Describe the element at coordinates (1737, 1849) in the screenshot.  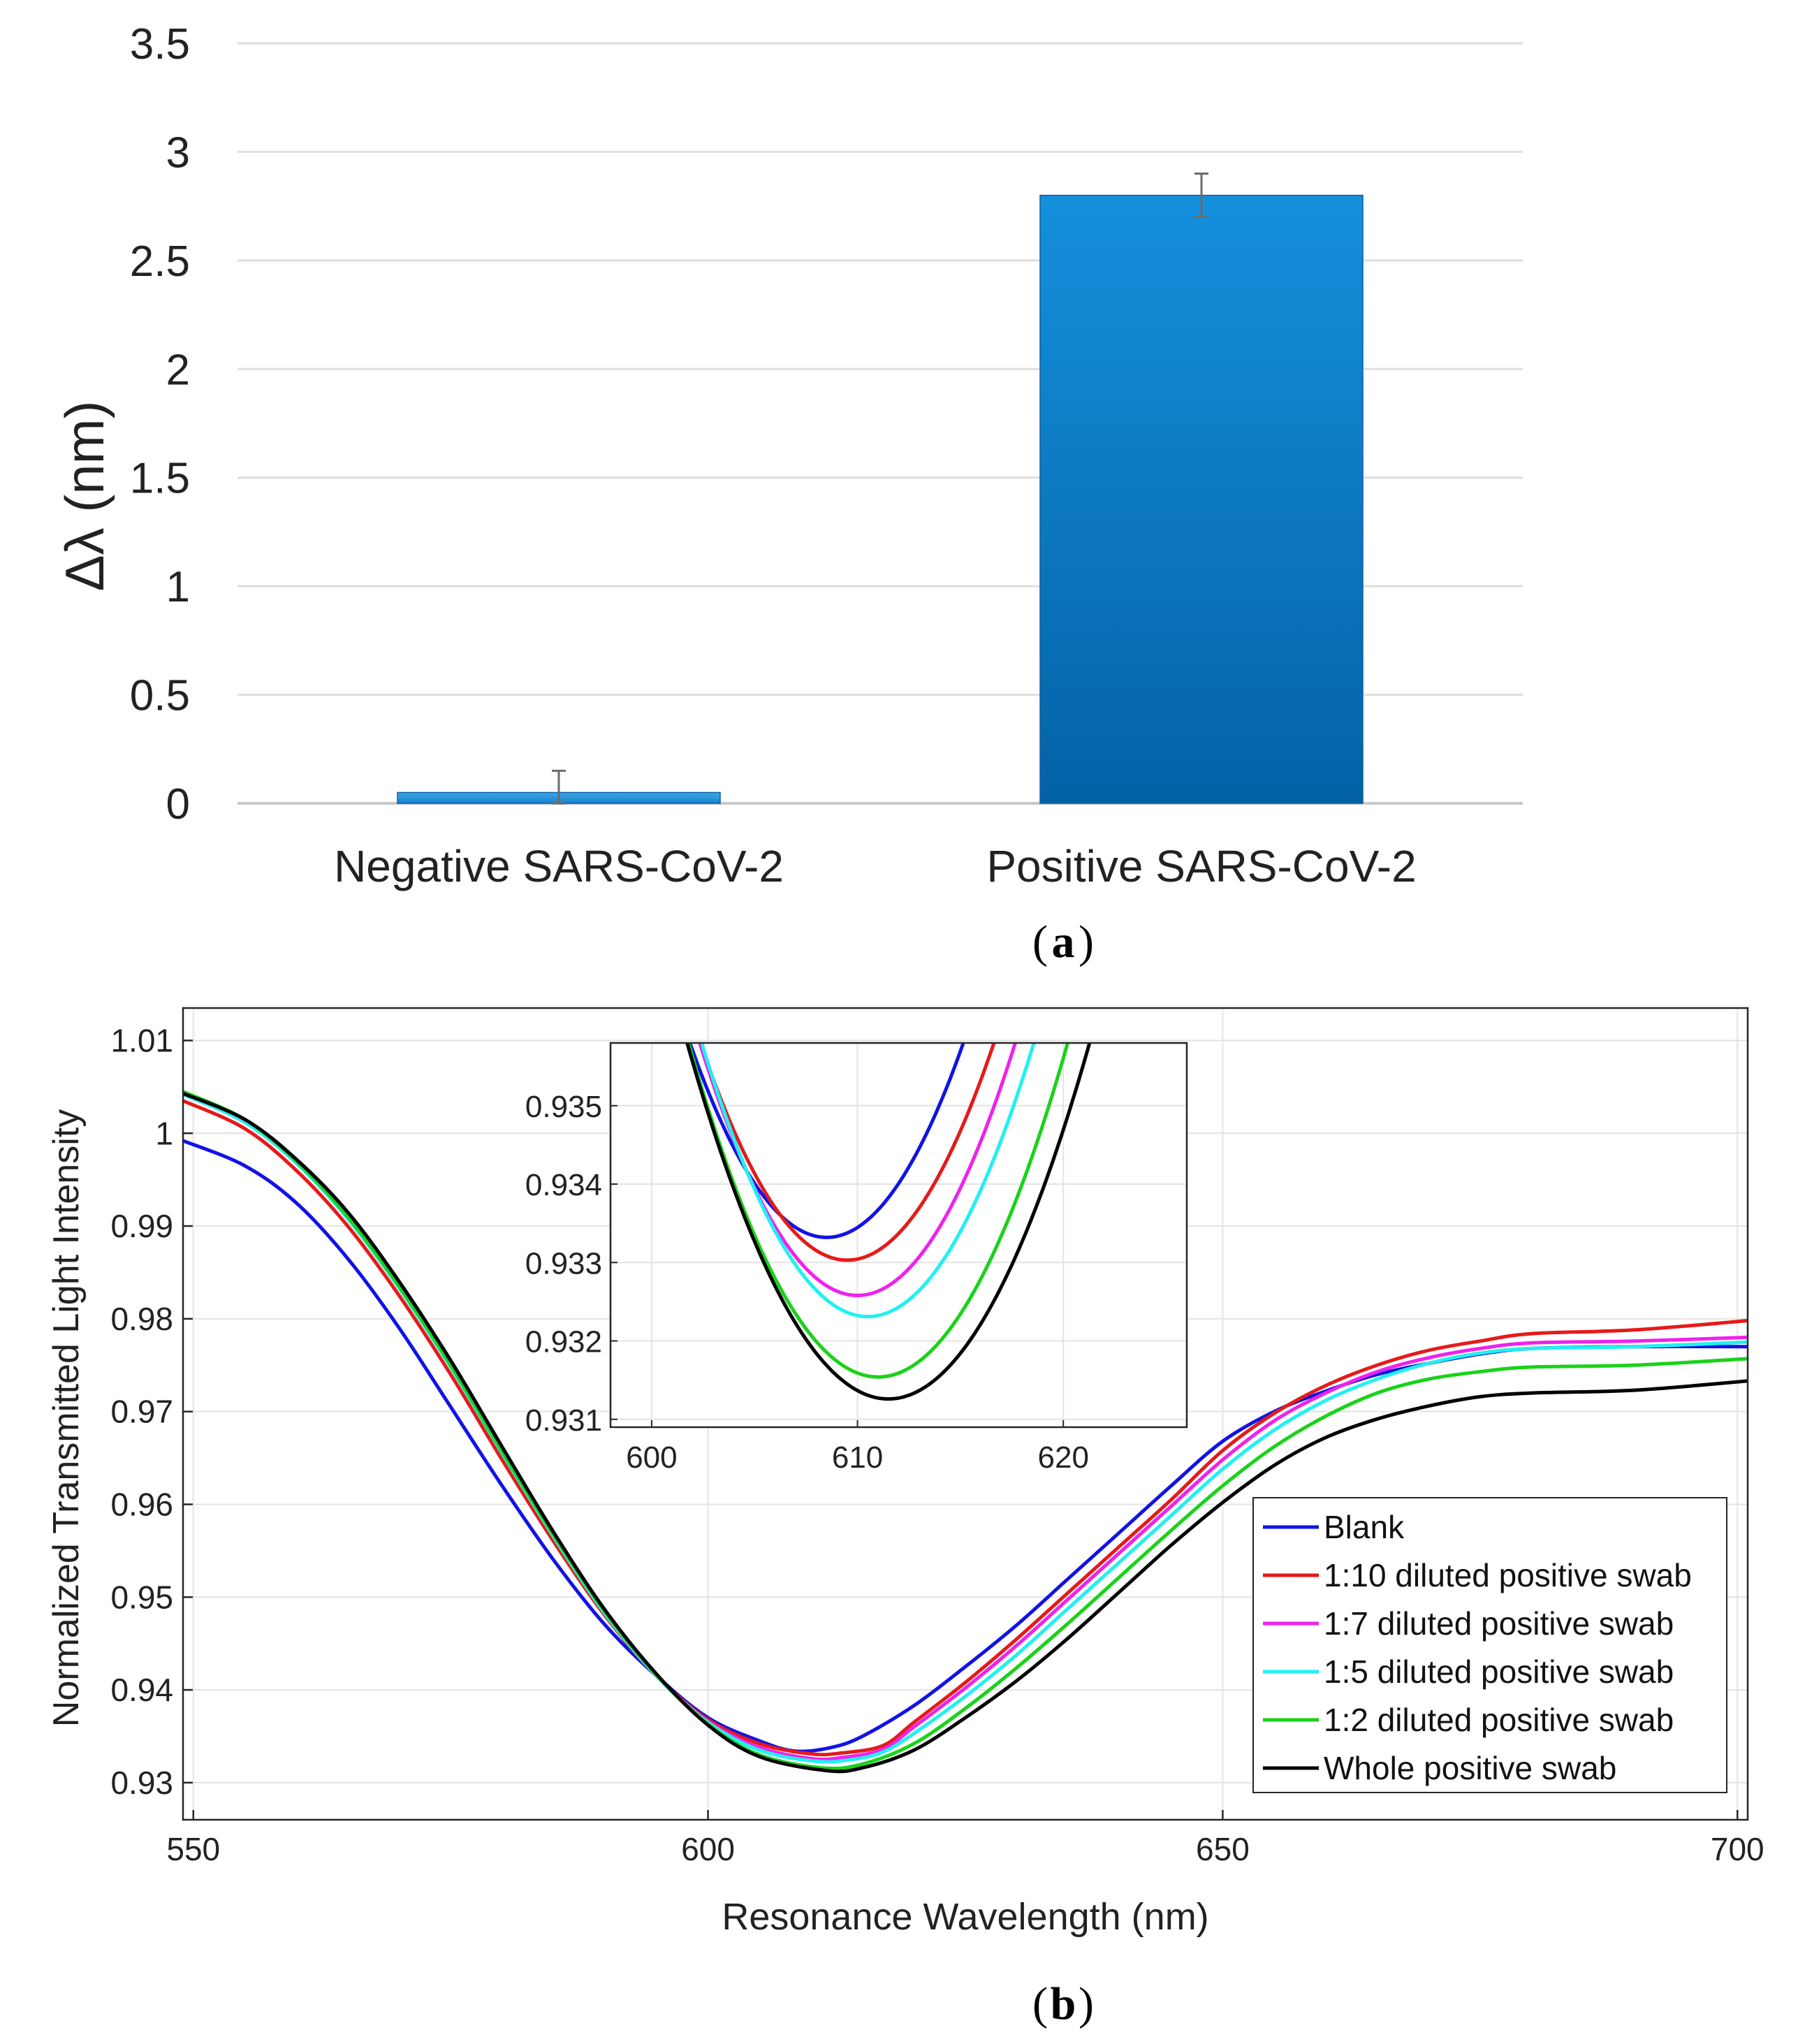
I see `line-chart-x-tick-label: 700` at that location.